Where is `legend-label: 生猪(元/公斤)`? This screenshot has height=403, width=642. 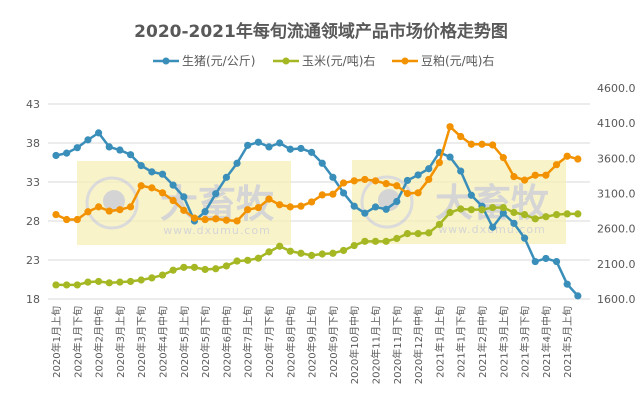
legend-label: 生猪(元/公斤) is located at coordinates (218, 61).